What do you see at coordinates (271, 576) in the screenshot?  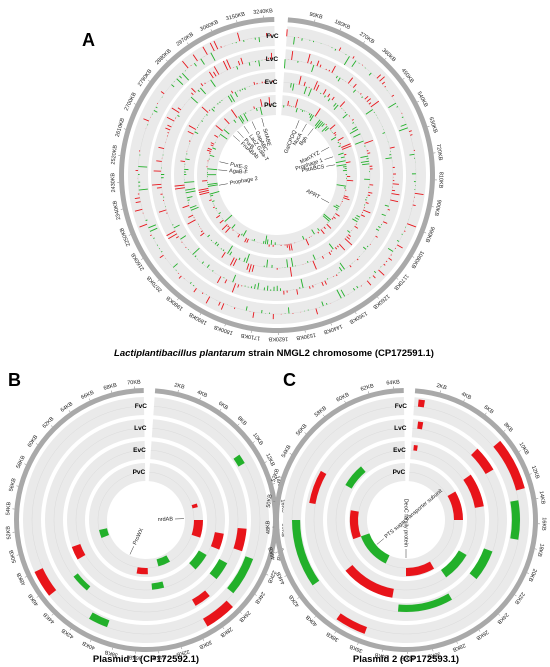 I see `tick-label: 22KB` at bounding box center [271, 576].